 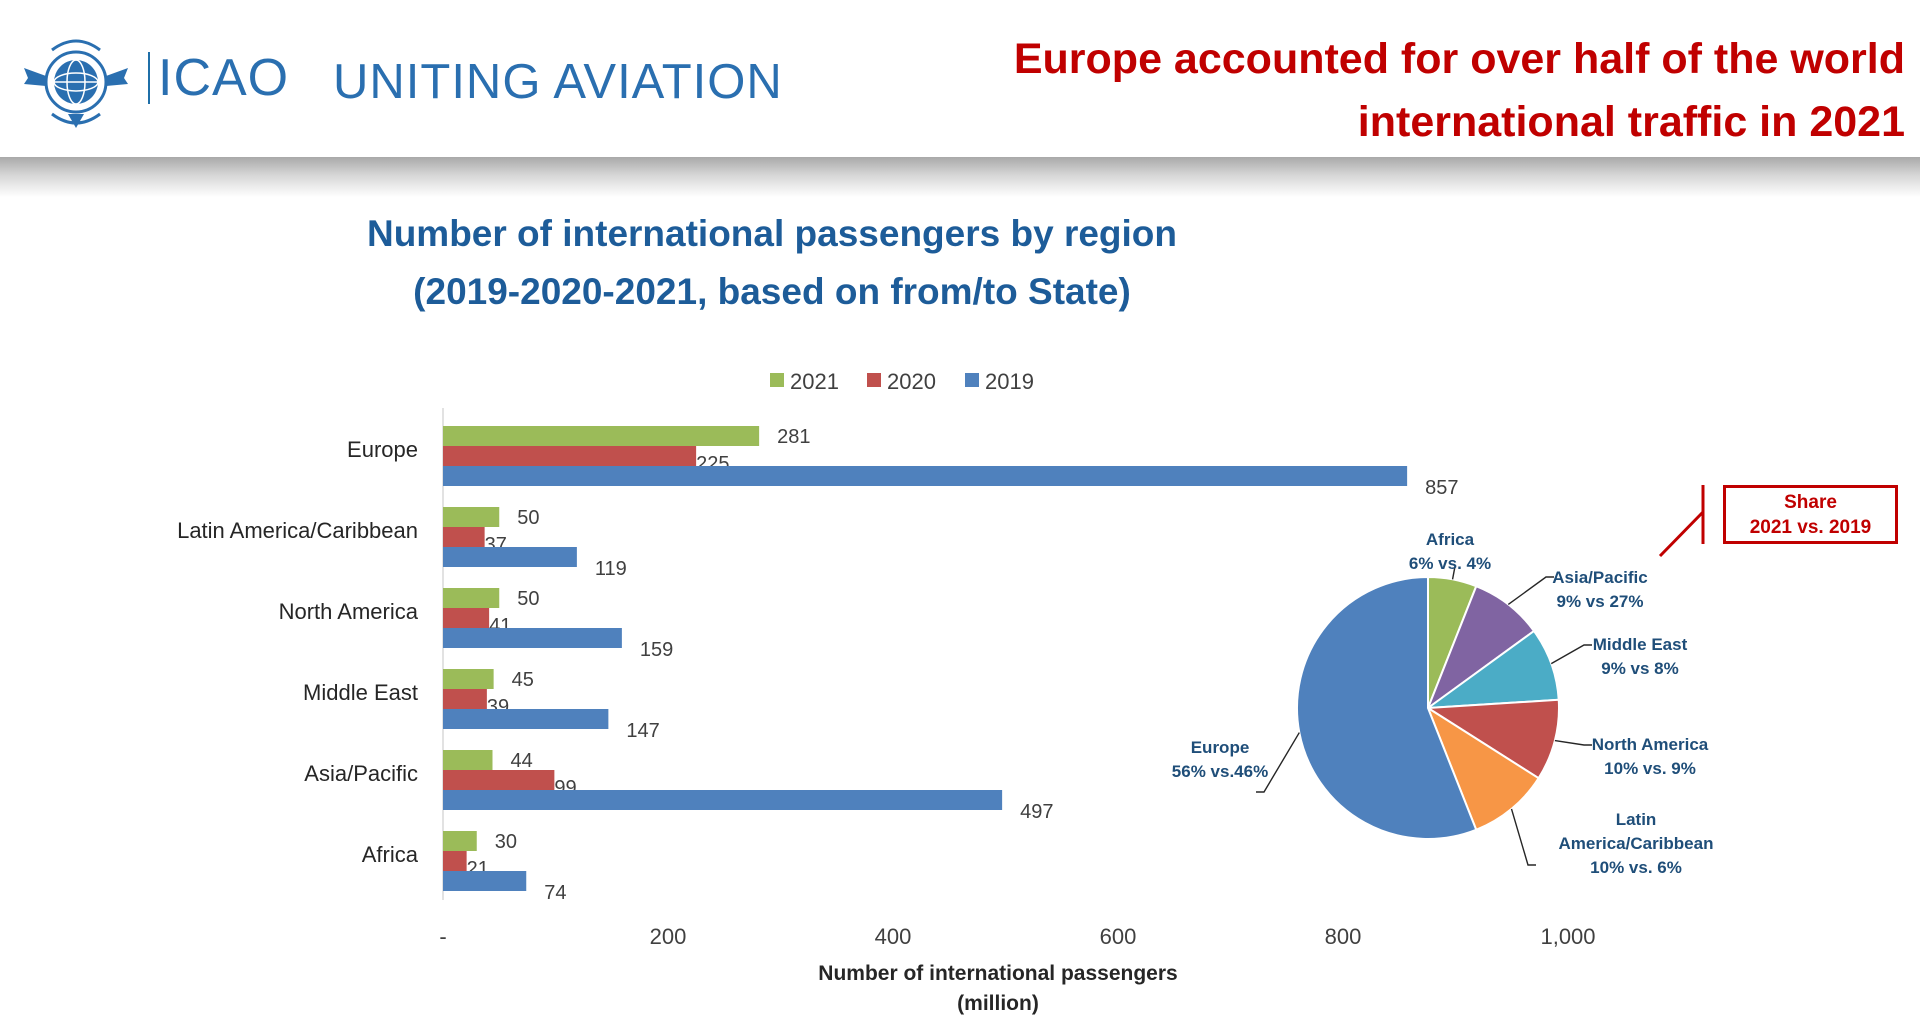 What do you see at coordinates (522, 761) in the screenshot?
I see `data-label-2021-4: 44` at bounding box center [522, 761].